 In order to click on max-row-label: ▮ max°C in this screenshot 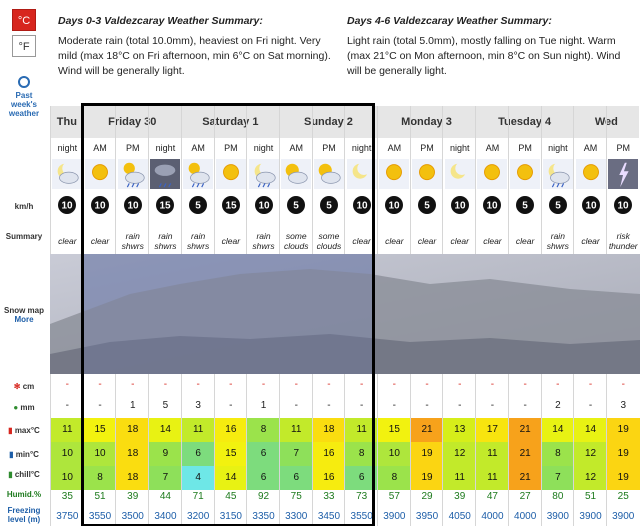, I will do `click(24, 430)`.